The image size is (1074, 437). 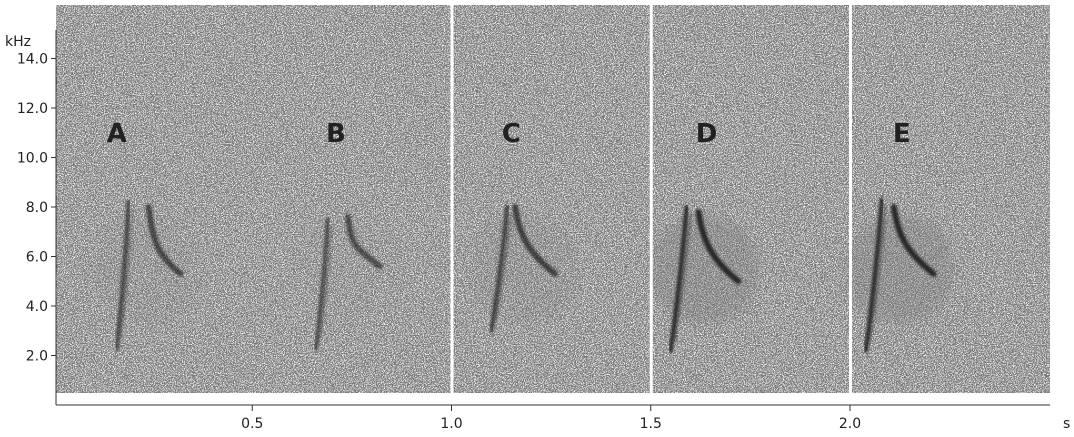 I want to click on x-tick-label: 1.5, so click(x=651, y=424).